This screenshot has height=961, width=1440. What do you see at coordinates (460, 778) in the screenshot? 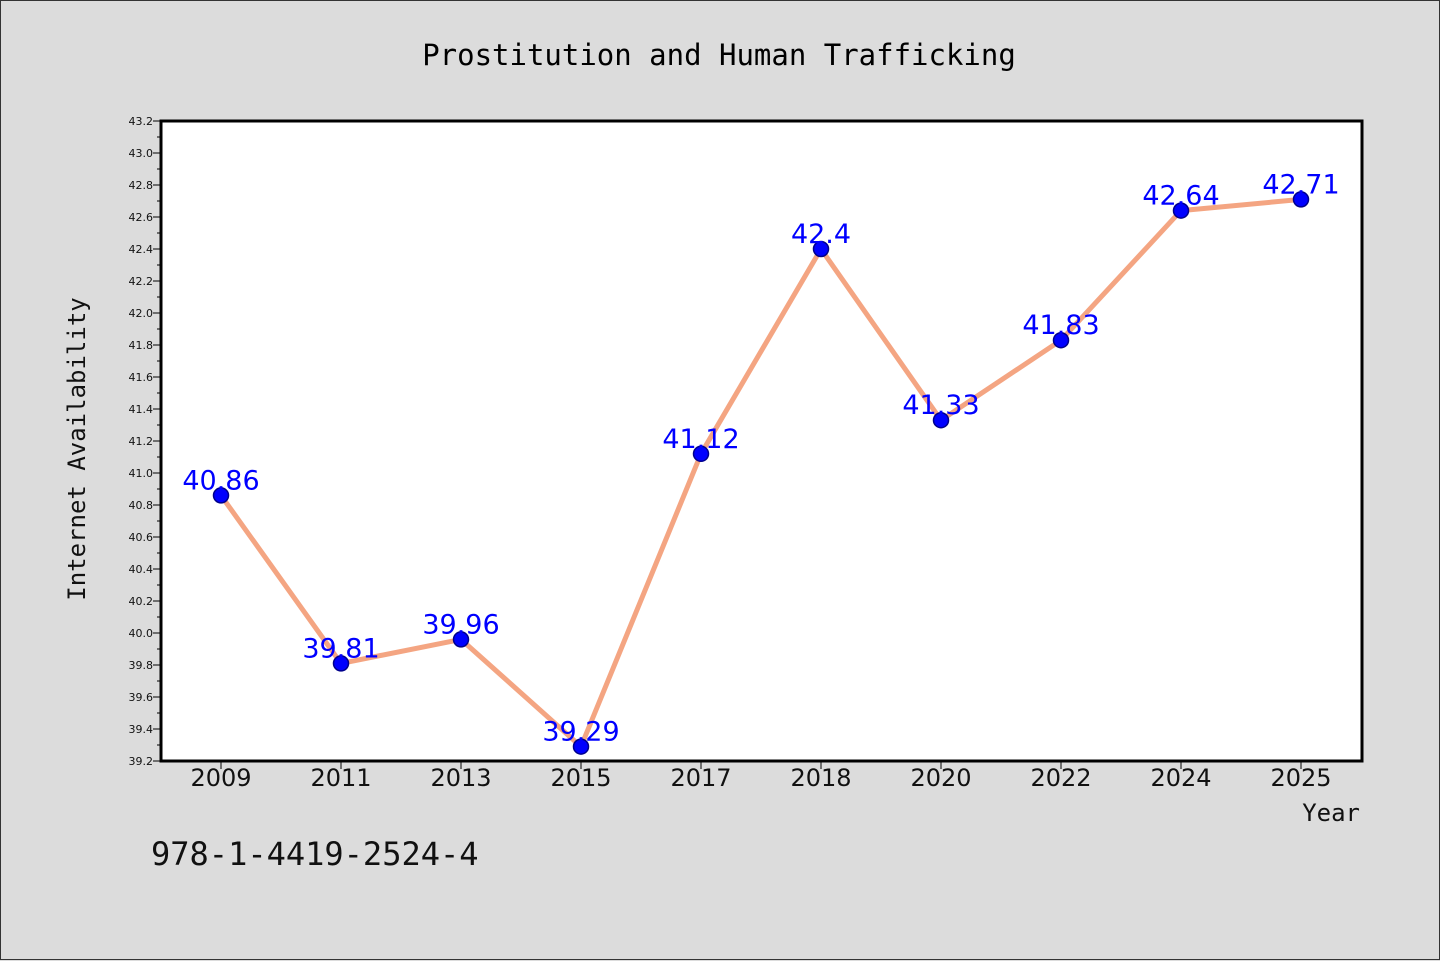
I see `x-tick-label: 2013` at bounding box center [460, 778].